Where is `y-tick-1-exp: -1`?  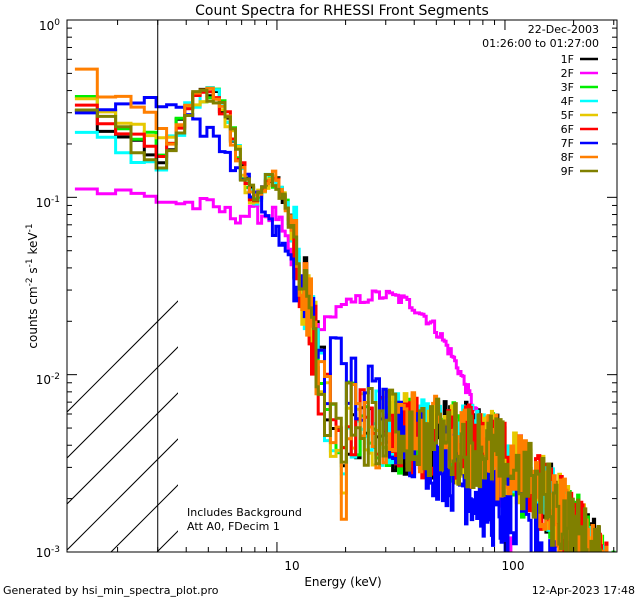
y-tick-1-exp: -1 is located at coordinates (55, 200).